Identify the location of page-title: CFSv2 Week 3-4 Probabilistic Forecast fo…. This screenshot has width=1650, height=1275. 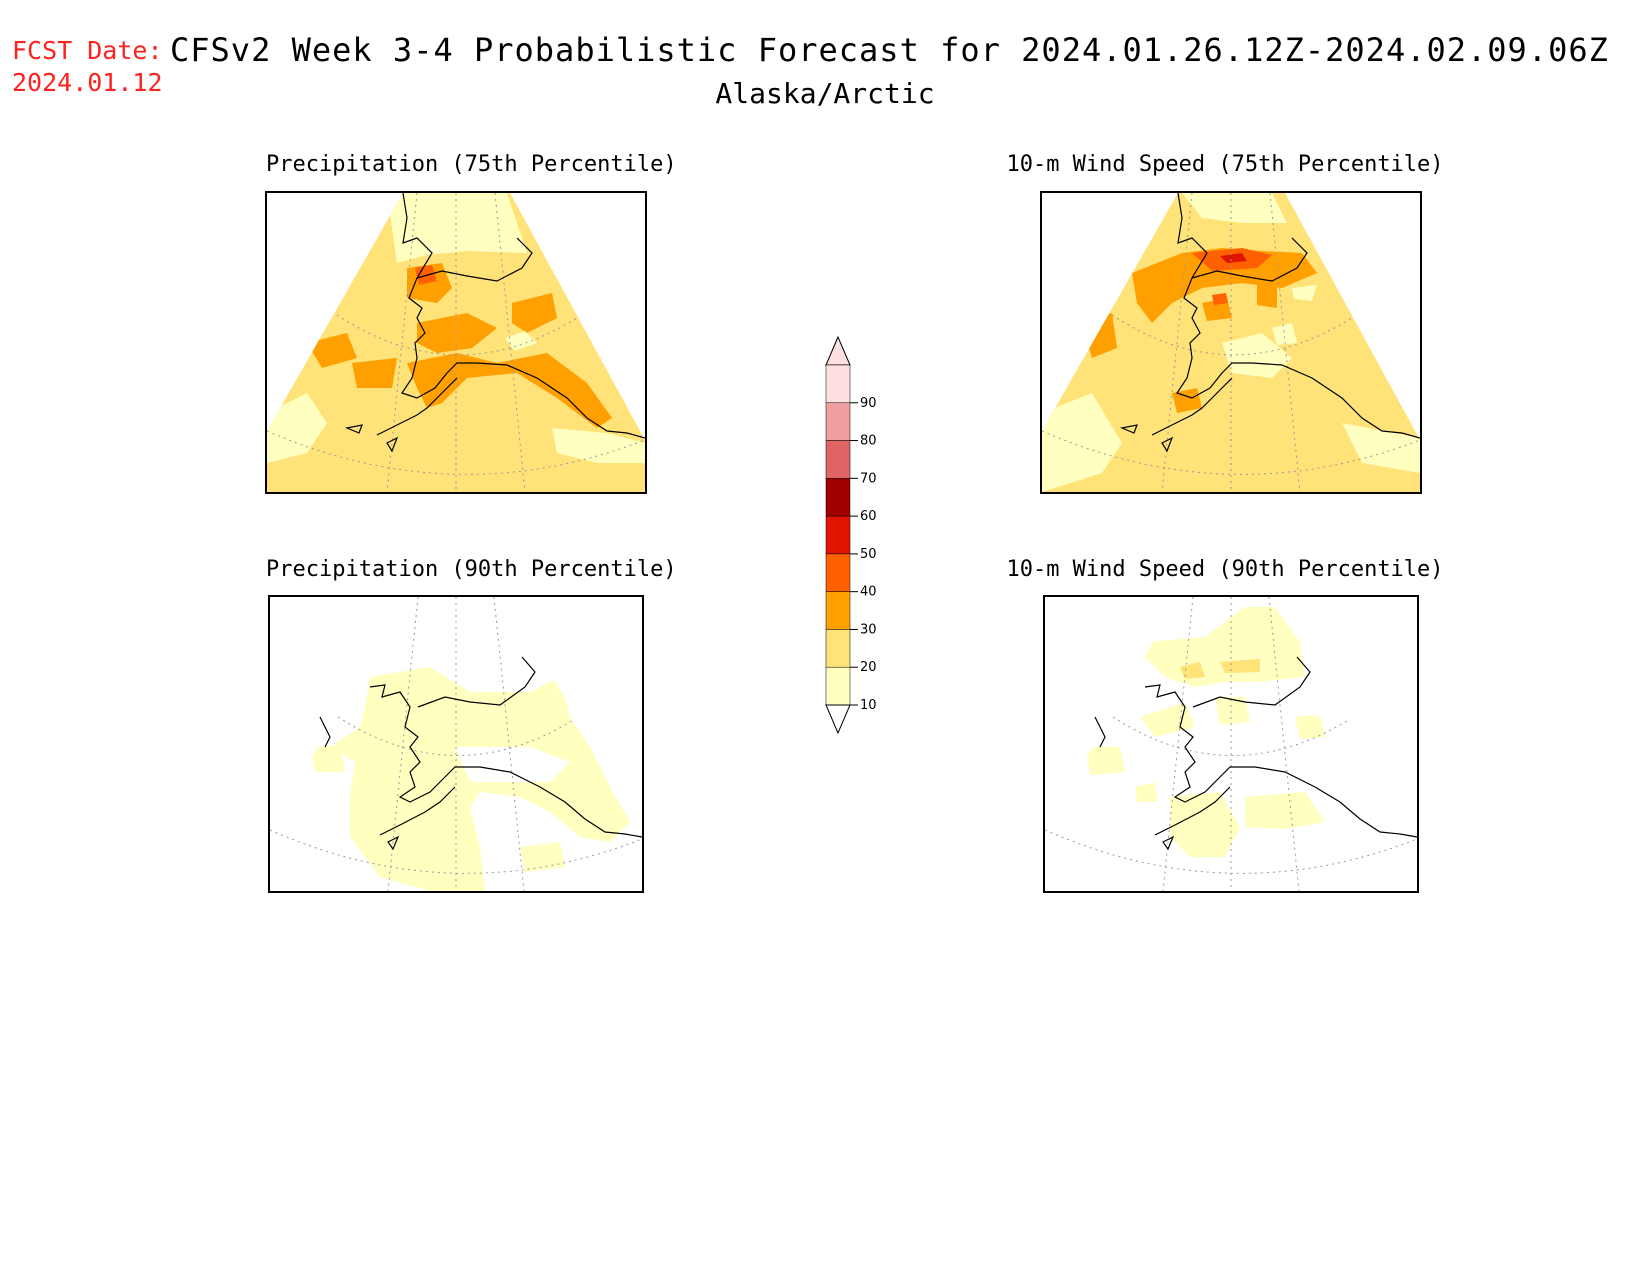
(889, 50).